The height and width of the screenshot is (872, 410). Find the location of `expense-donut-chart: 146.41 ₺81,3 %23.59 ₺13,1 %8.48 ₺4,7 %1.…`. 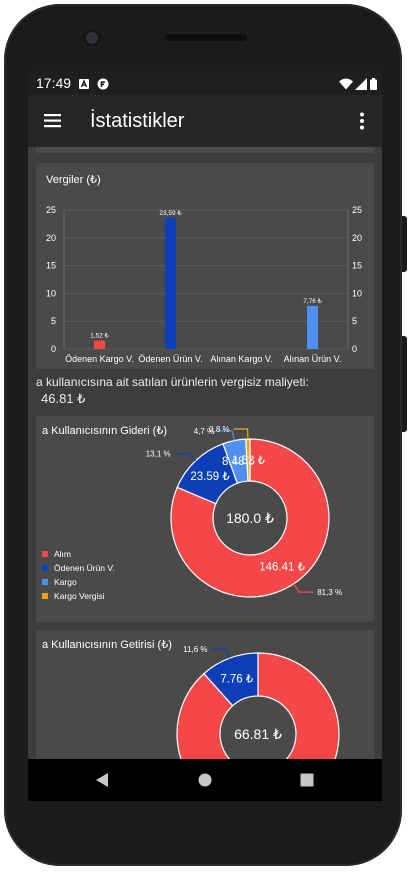

expense-donut-chart: 146.41 ₺81,3 %23.59 ₺13,1 %8.48 ₺4,7 %1.… is located at coordinates (192, 513).